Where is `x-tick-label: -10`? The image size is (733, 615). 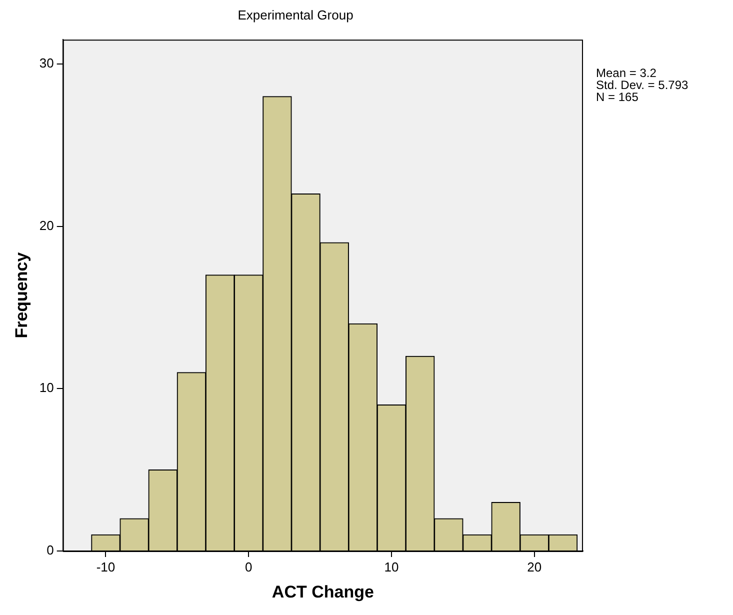
x-tick-label: -10 is located at coordinates (106, 566).